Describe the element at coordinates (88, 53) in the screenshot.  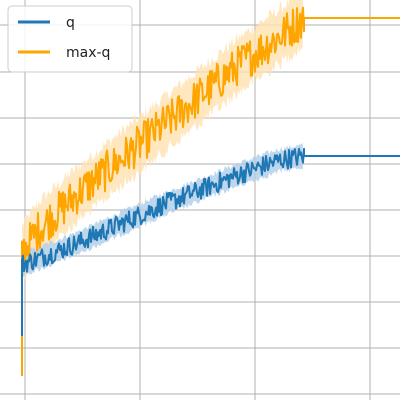
I see `legend-label-max-q: max-q` at that location.